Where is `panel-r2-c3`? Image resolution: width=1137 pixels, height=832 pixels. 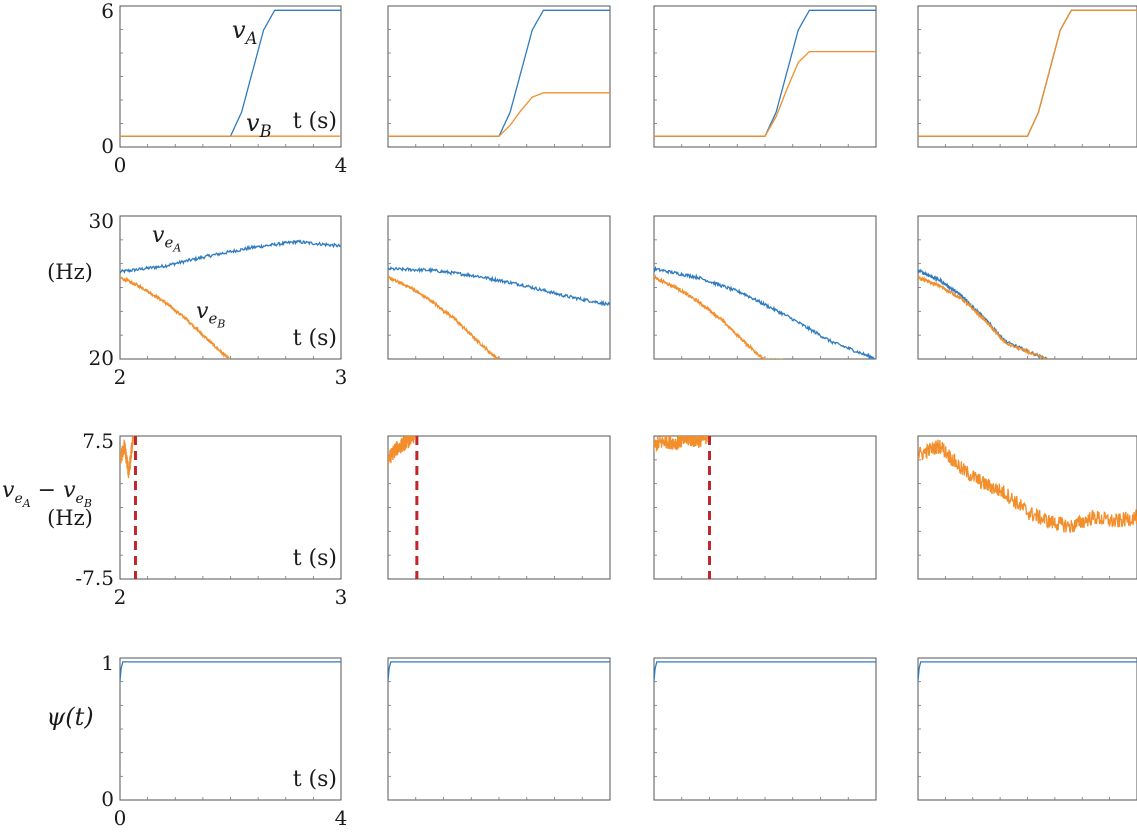 panel-r2-c3 is located at coordinates (765, 287).